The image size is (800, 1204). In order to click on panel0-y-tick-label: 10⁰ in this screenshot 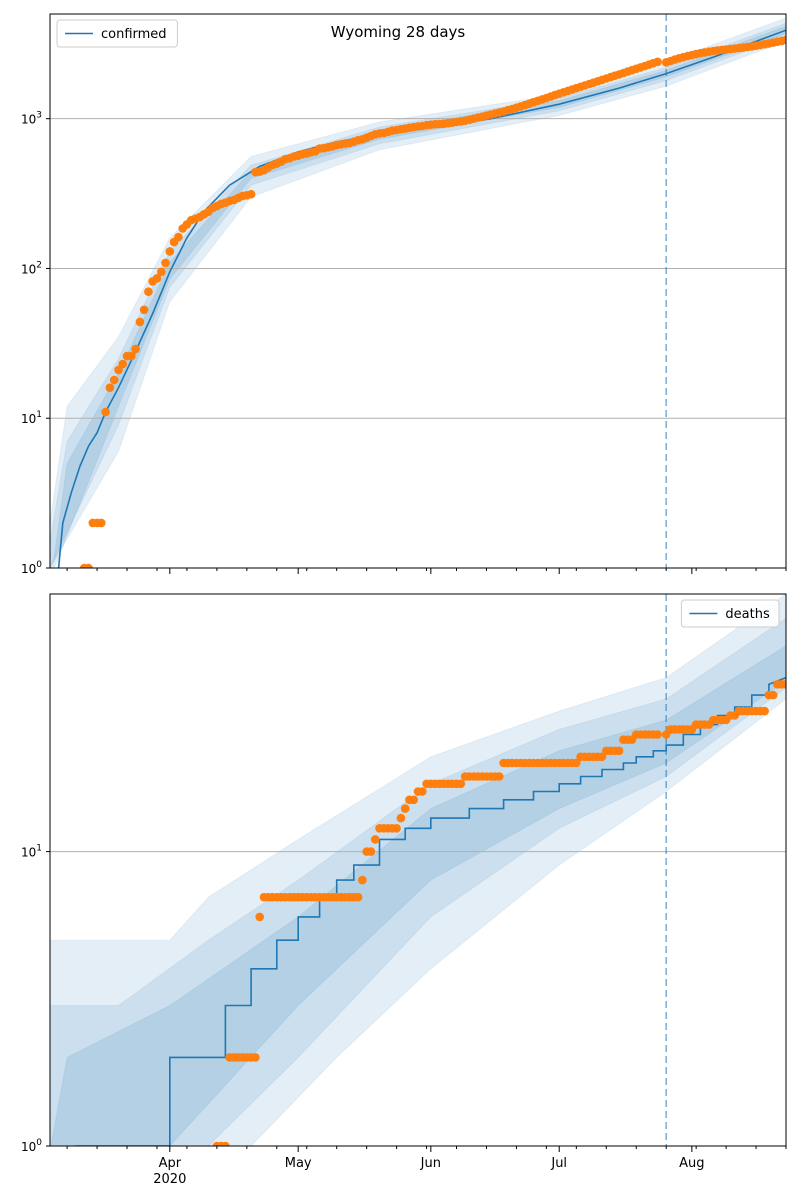, I will do `click(31, 568)`.